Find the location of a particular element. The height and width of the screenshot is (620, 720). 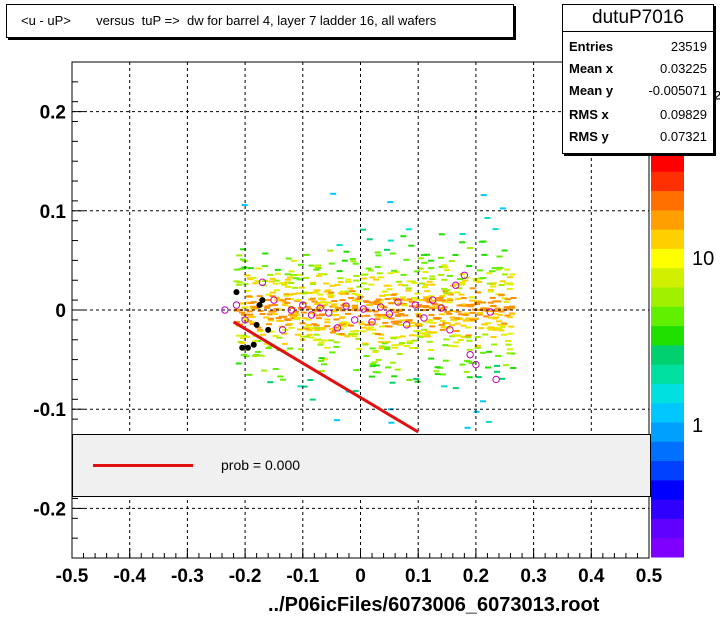

color-scale-bar: 11010² is located at coordinates (685, 323).